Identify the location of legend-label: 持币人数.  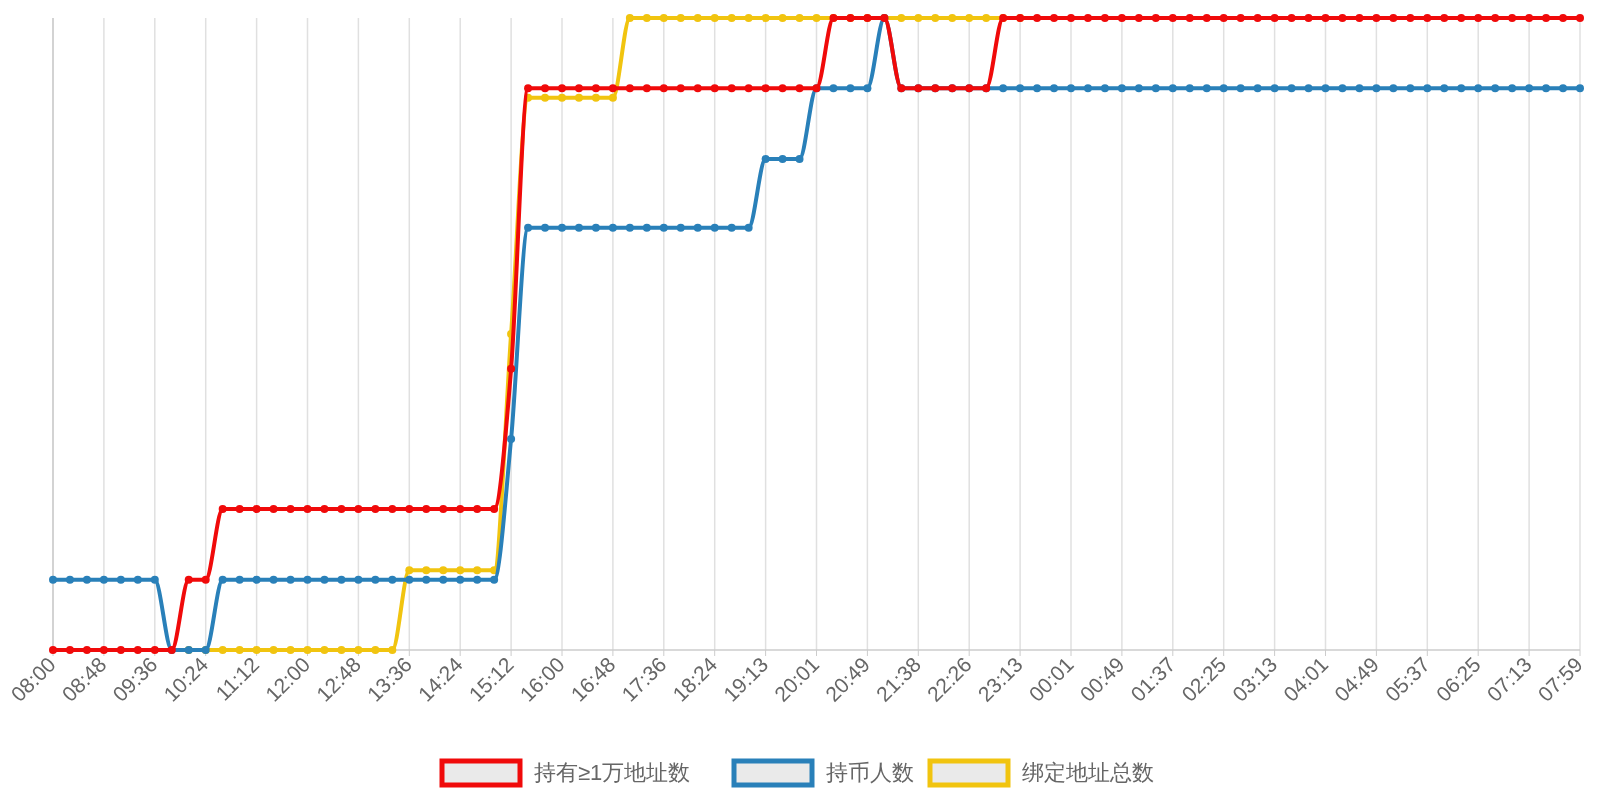
(870, 772).